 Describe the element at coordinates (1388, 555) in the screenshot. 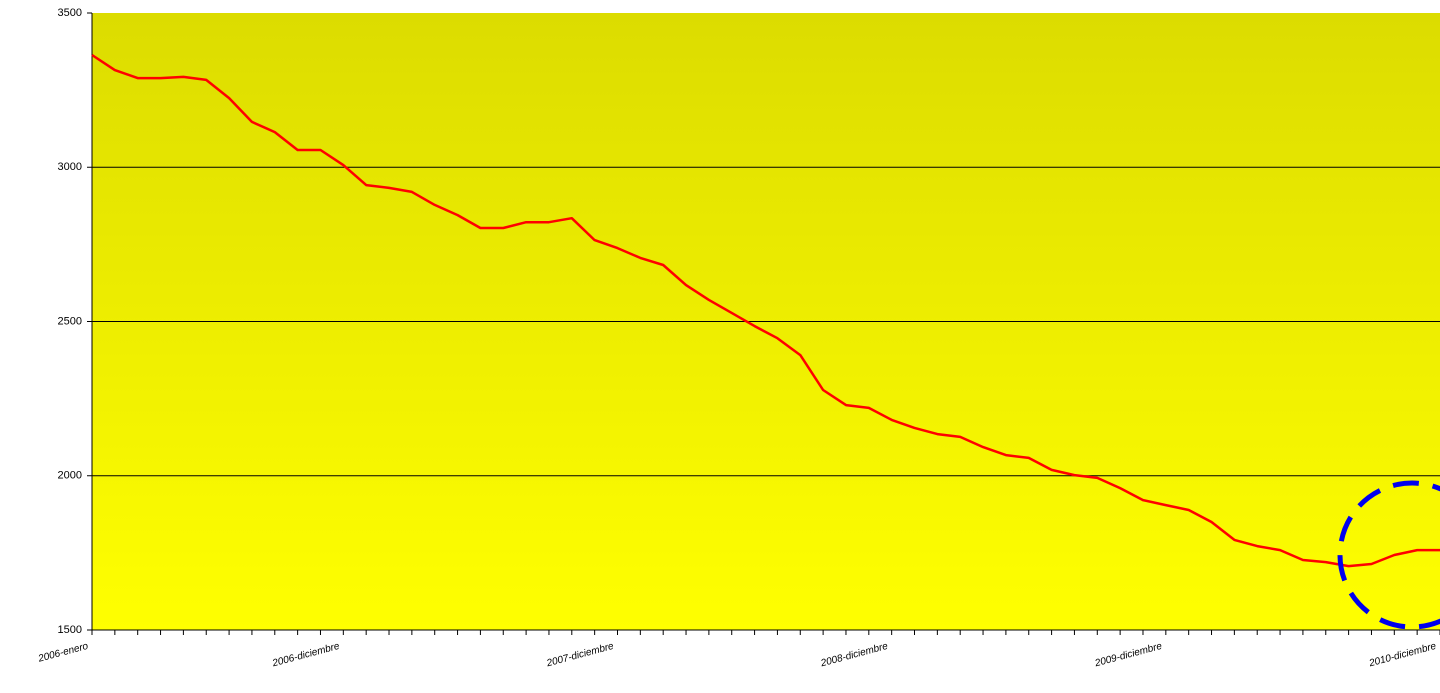

I see `highlight-circle` at that location.